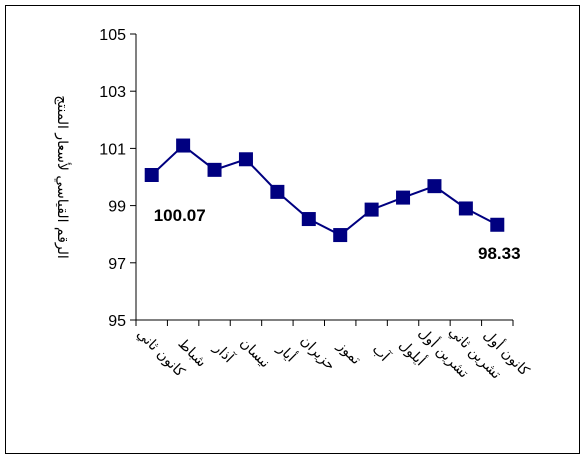 This screenshot has height=459, width=585. Describe the element at coordinates (112, 178) in the screenshot. I see `y-tick-labels: 95 97 99 101 103 105` at that location.